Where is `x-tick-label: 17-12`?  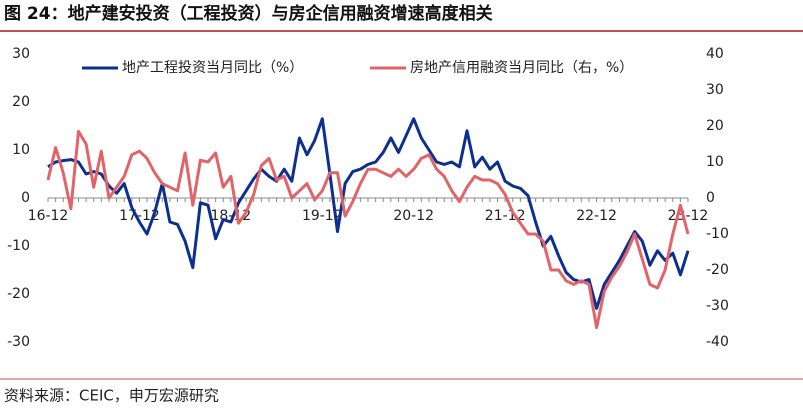 x-tick-label: 17-12 is located at coordinates (139, 216).